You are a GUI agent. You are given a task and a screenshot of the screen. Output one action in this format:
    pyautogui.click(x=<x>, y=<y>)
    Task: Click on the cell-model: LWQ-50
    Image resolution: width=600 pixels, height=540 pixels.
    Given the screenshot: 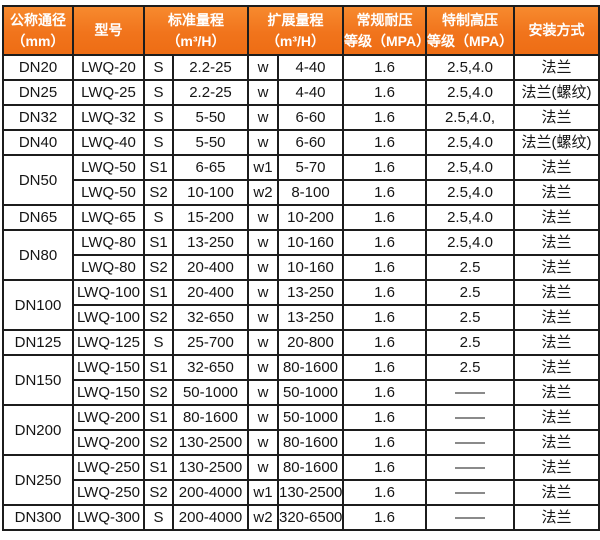 What is the action you would take?
    pyautogui.click(x=108, y=167)
    